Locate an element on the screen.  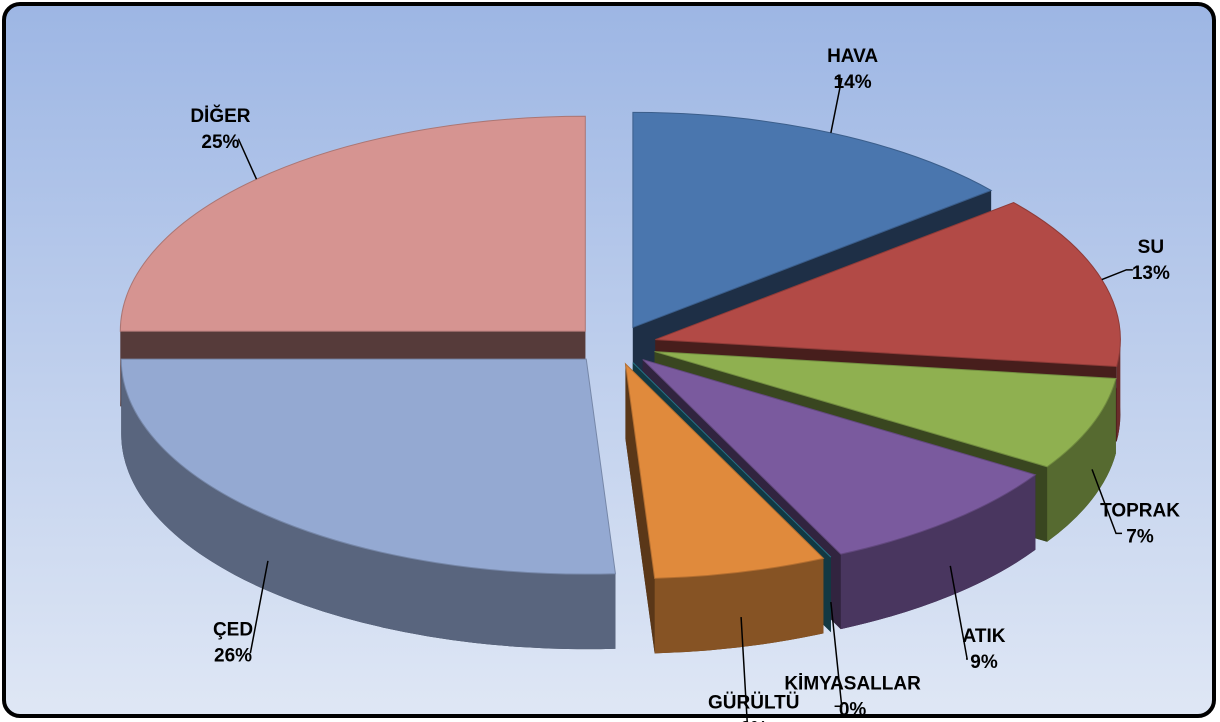
slice-label: GÜRÜLTÜ is located at coordinates (753, 703).